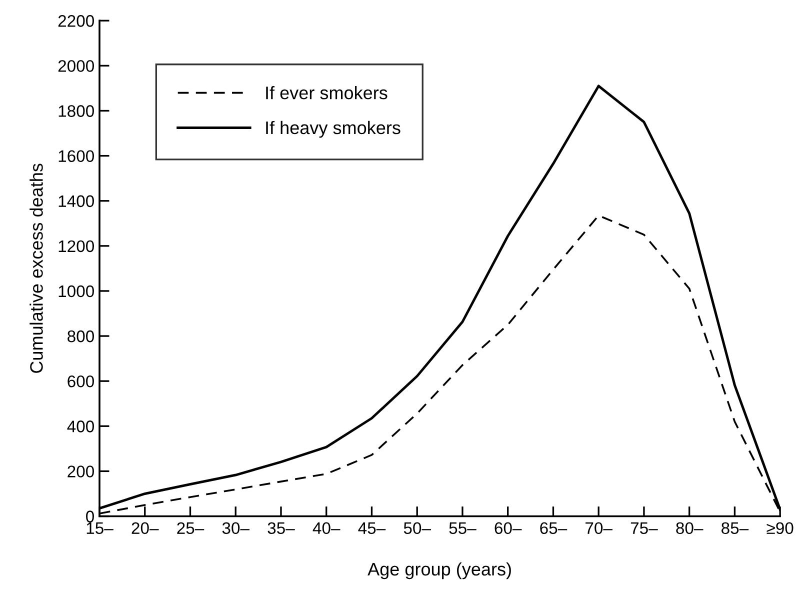 This screenshot has width=796, height=590. I want to click on x-tick-label: 55–, so click(462, 528).